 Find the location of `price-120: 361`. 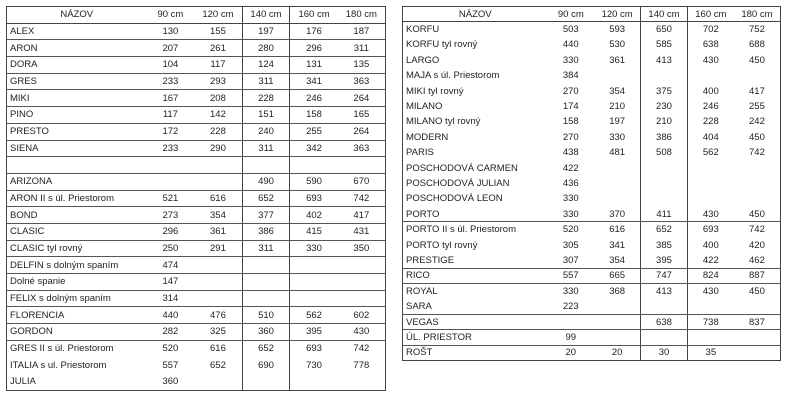

price-120: 361 is located at coordinates (218, 232).